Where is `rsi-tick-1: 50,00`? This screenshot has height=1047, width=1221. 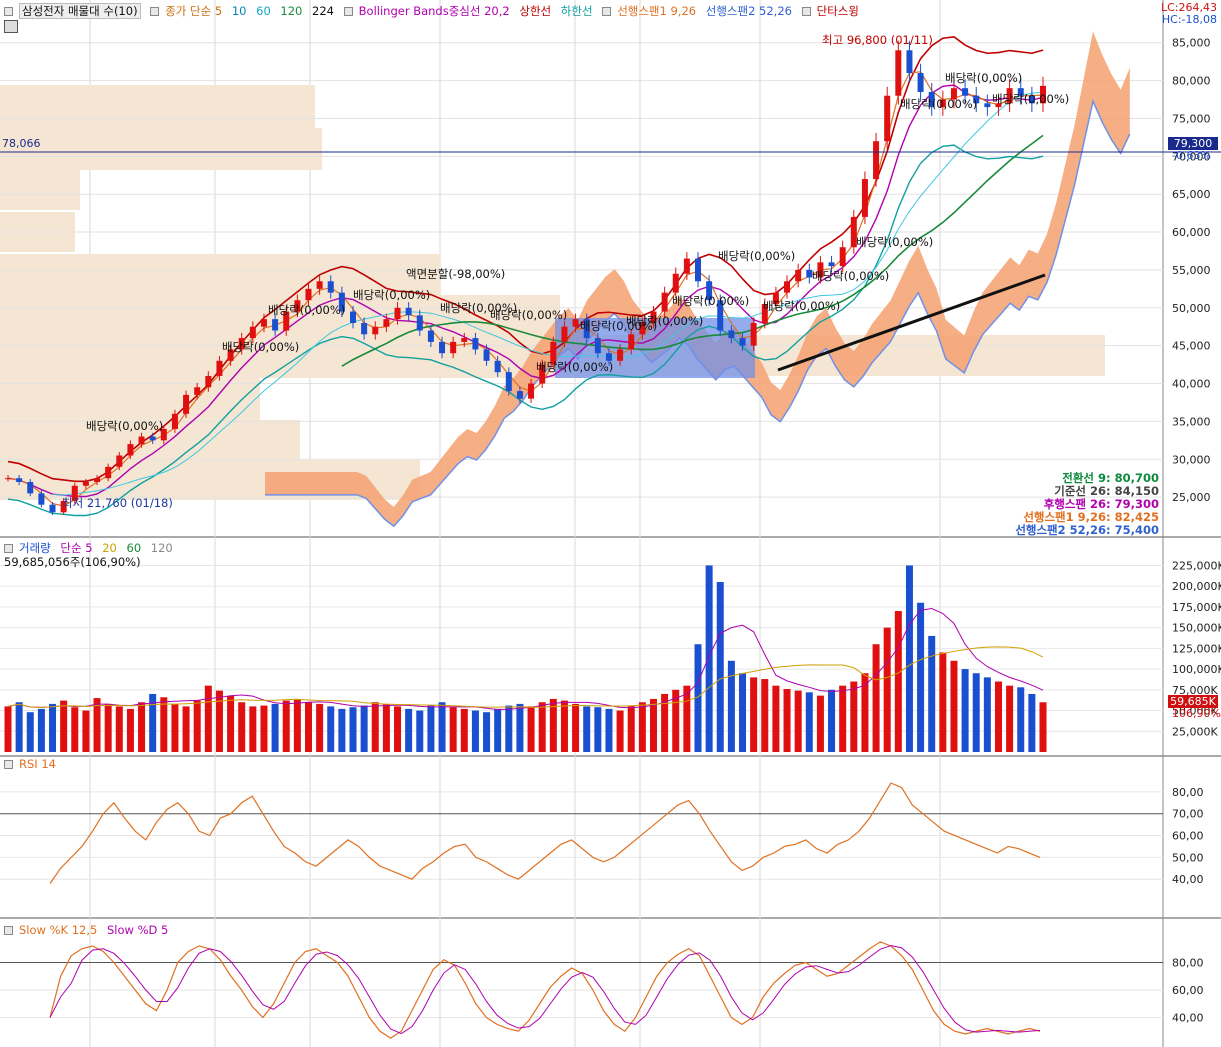
rsi-tick-1: 50,00 is located at coordinates (1188, 857).